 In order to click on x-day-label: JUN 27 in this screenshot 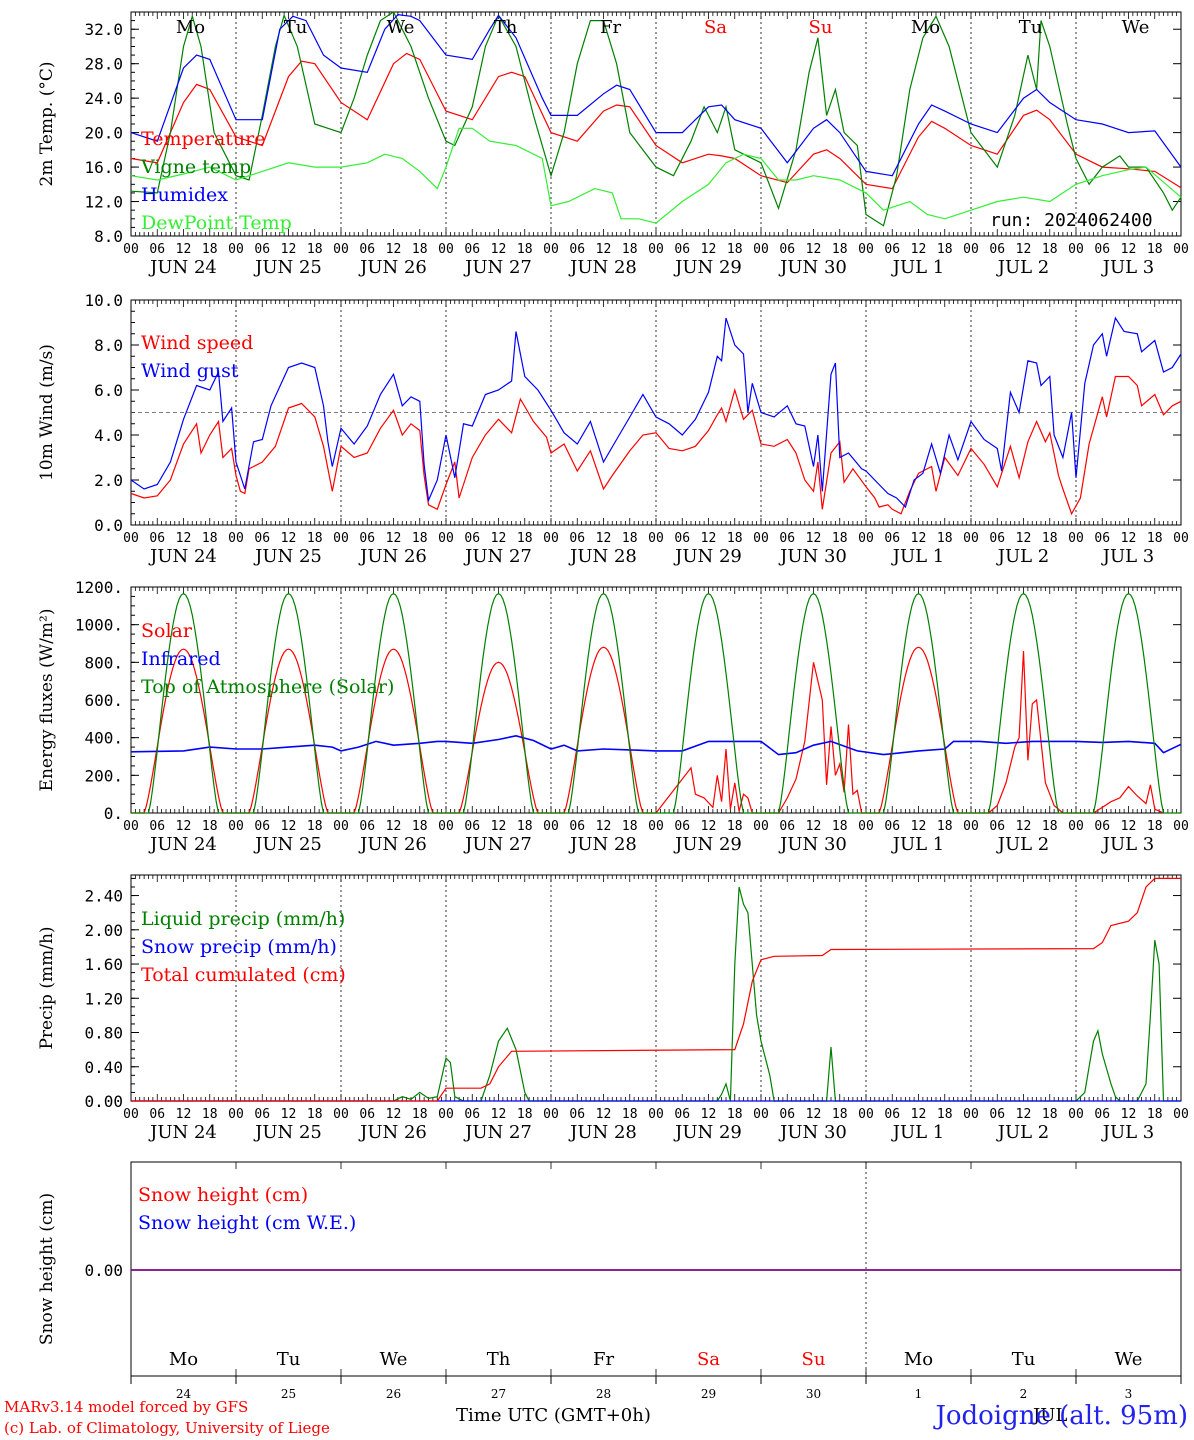, I will do `click(497, 1132)`.